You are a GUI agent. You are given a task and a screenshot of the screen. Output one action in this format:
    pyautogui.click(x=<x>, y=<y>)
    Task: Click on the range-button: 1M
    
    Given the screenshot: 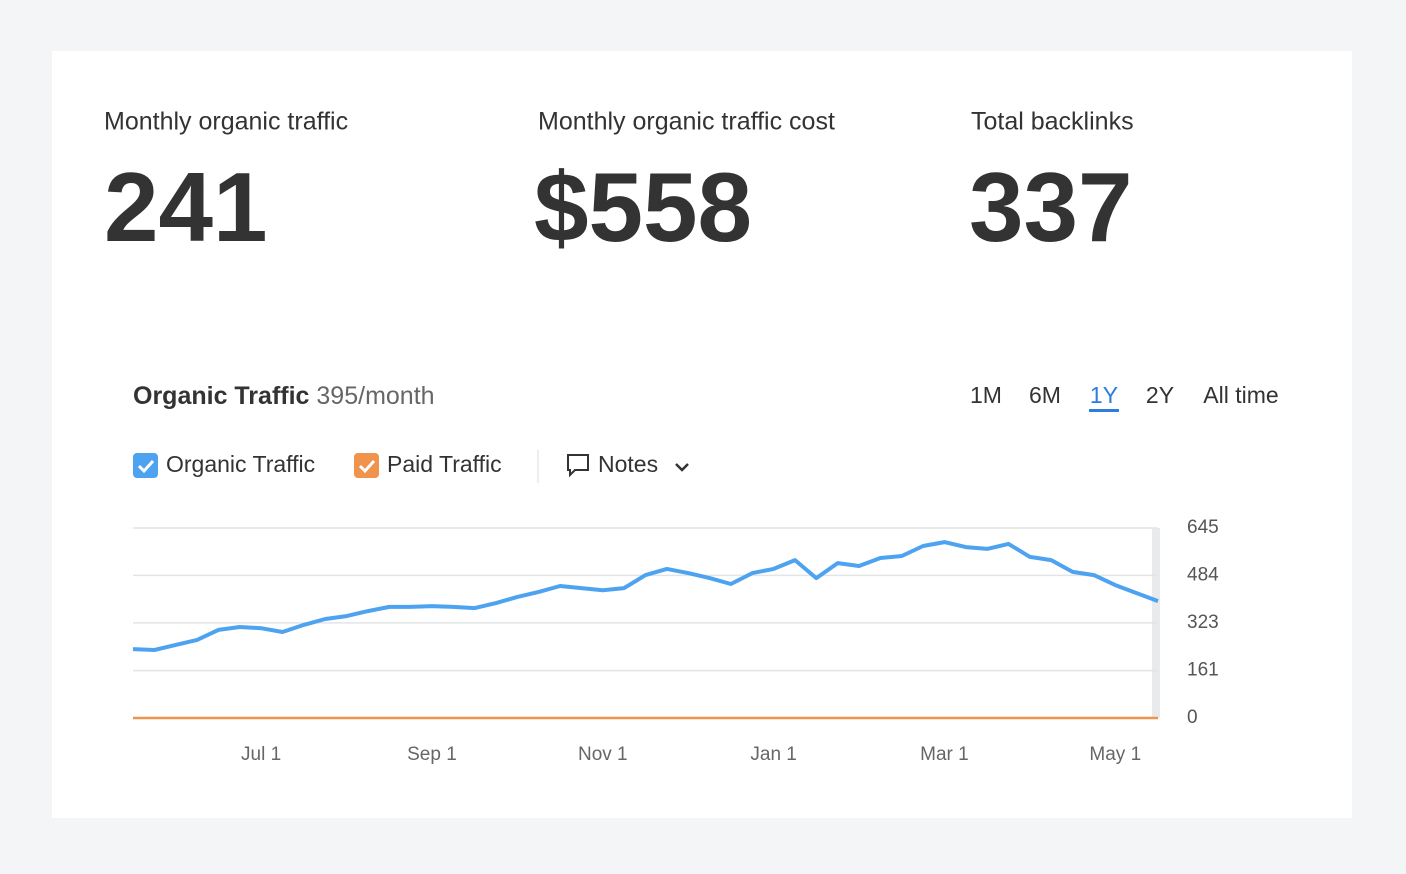 What is the action you would take?
    pyautogui.click(x=986, y=395)
    